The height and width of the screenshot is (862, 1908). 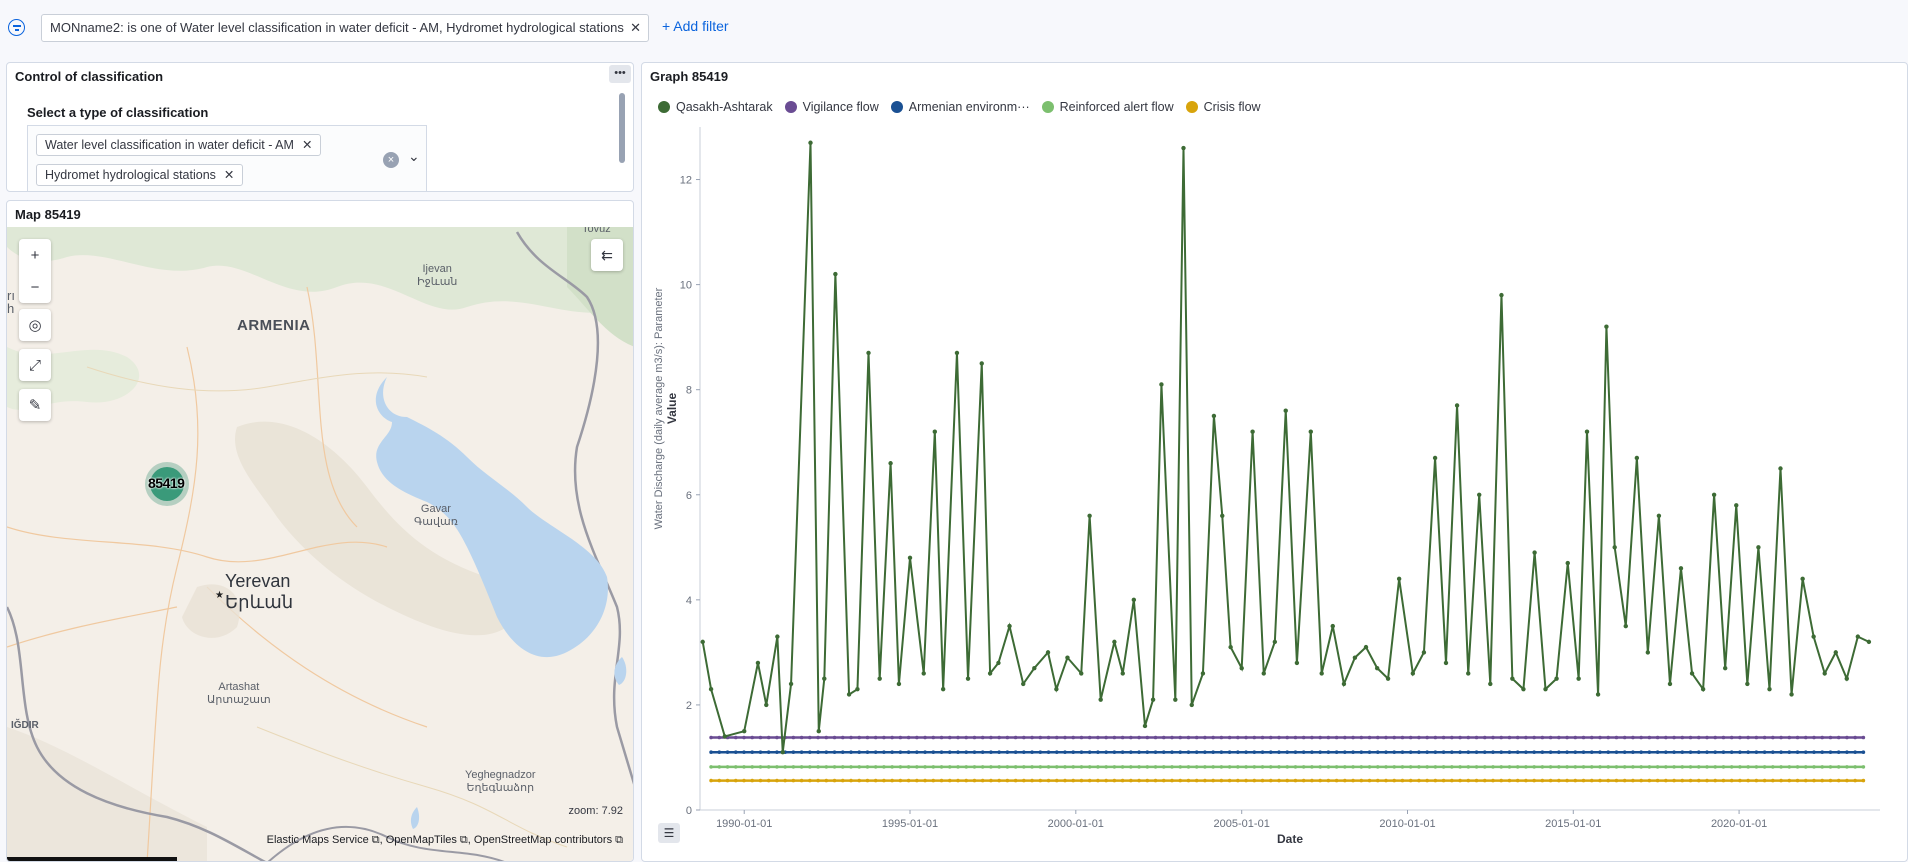 I want to click on locate-icon: ◎, so click(x=35, y=325).